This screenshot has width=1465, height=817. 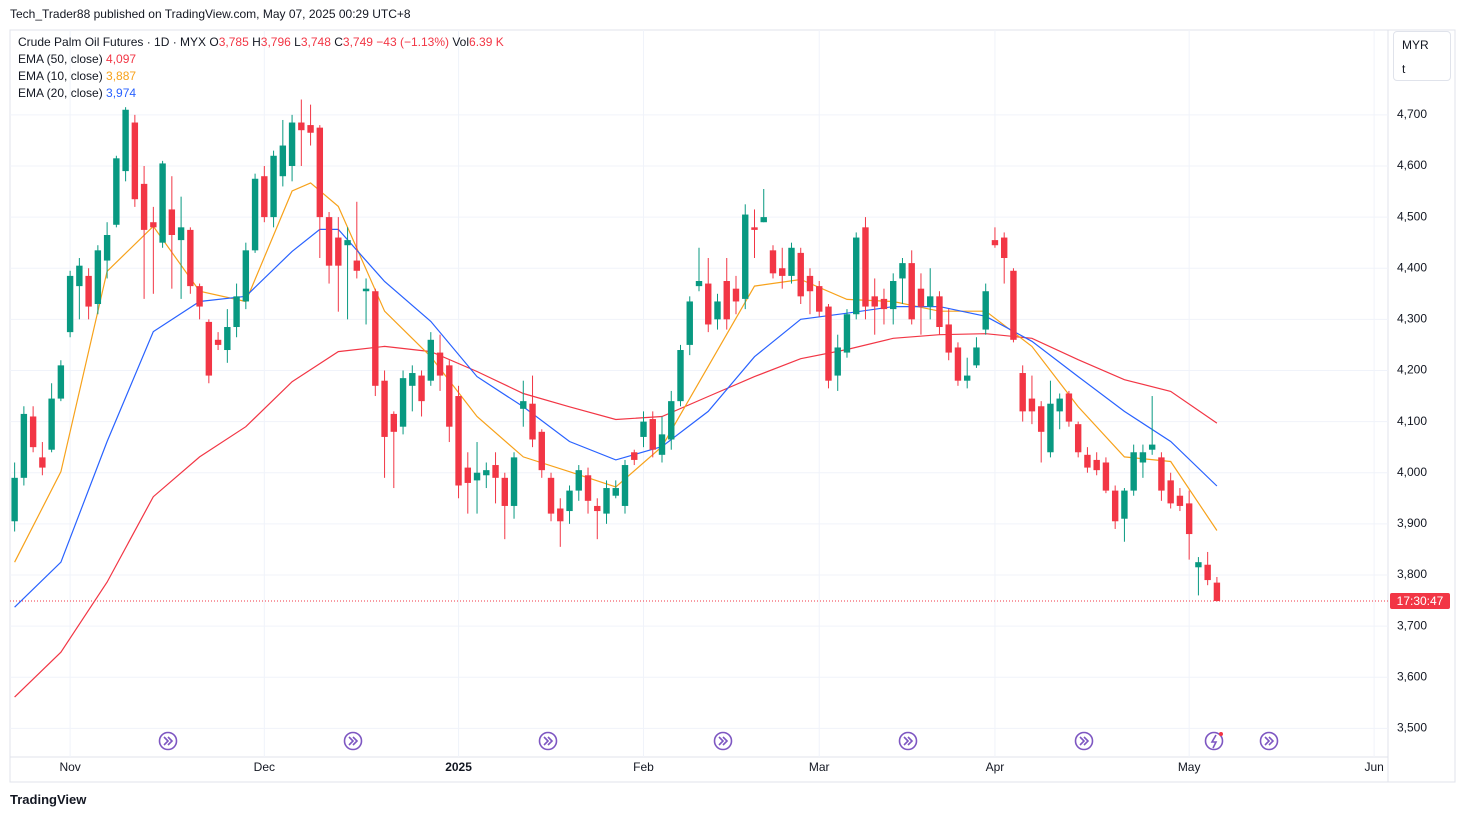 I want to click on symbol: Crude Palm Oil Futures · 1D · MYX, so click(x=112, y=42).